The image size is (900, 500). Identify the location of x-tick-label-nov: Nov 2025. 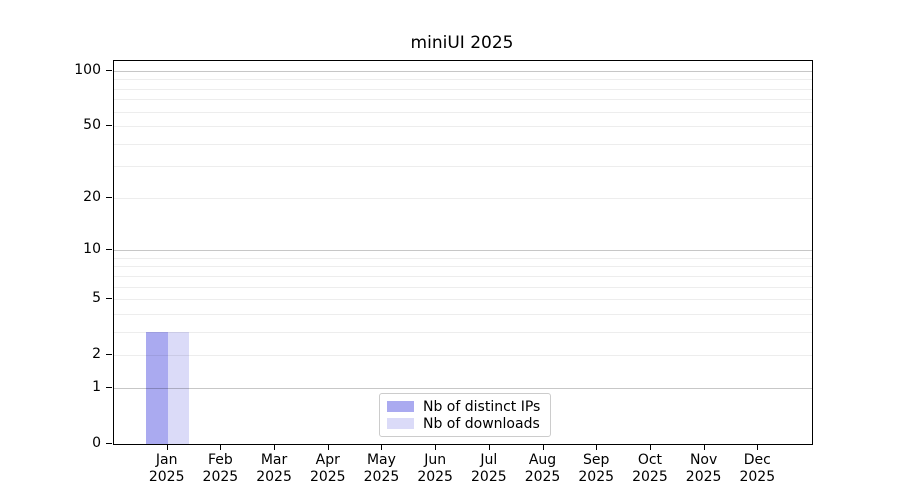
(704, 469).